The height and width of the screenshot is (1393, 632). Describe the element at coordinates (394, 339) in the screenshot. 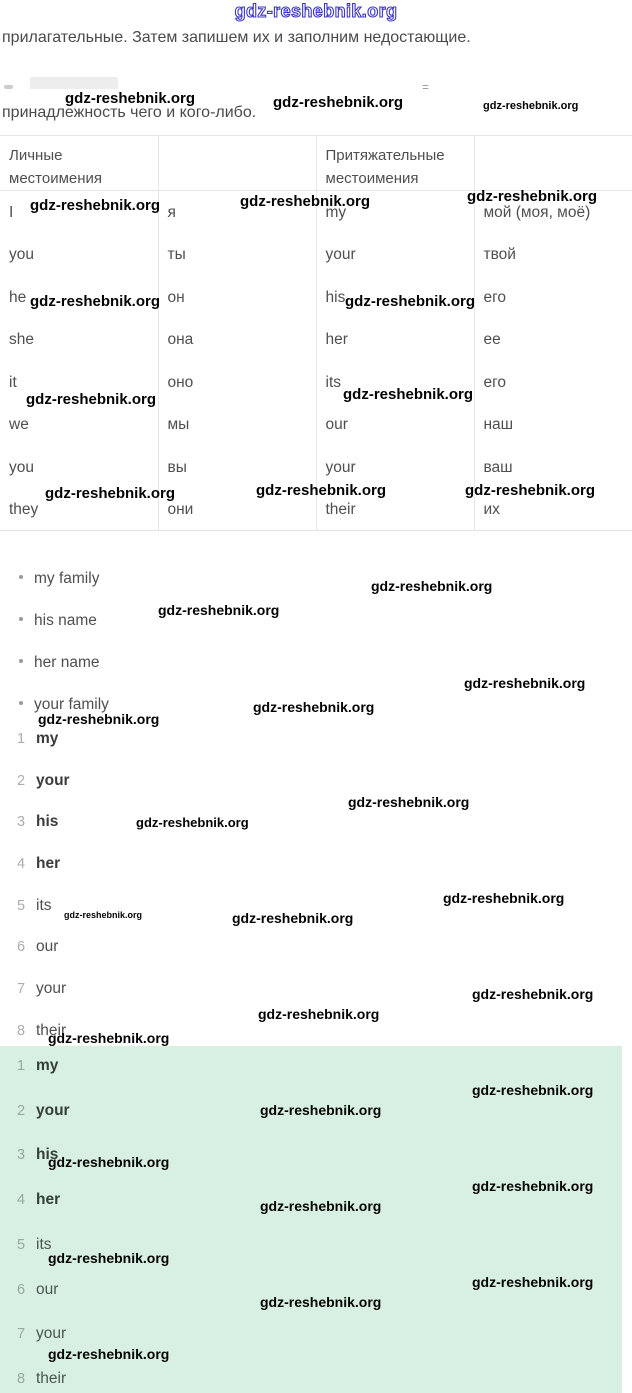

I see `cell-poss-en: her` at that location.